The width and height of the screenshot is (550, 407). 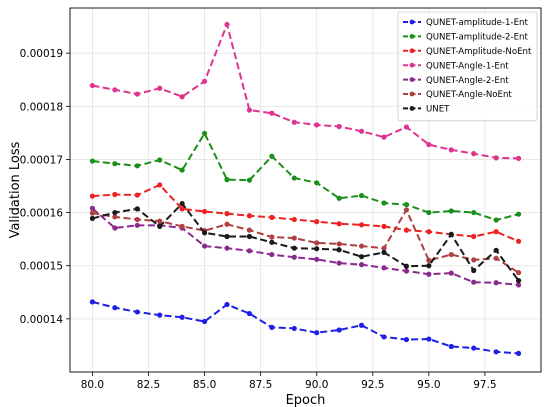 What do you see at coordinates (41, 107) in the screenshot?
I see `y-tick-label: 0.00018` at bounding box center [41, 107].